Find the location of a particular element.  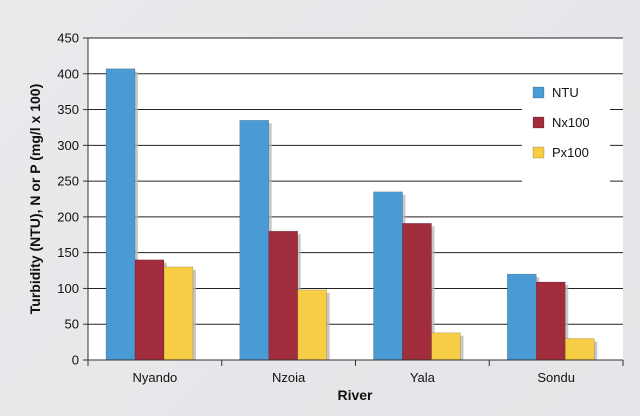

y-tick-label: 200 is located at coordinates (68, 216).